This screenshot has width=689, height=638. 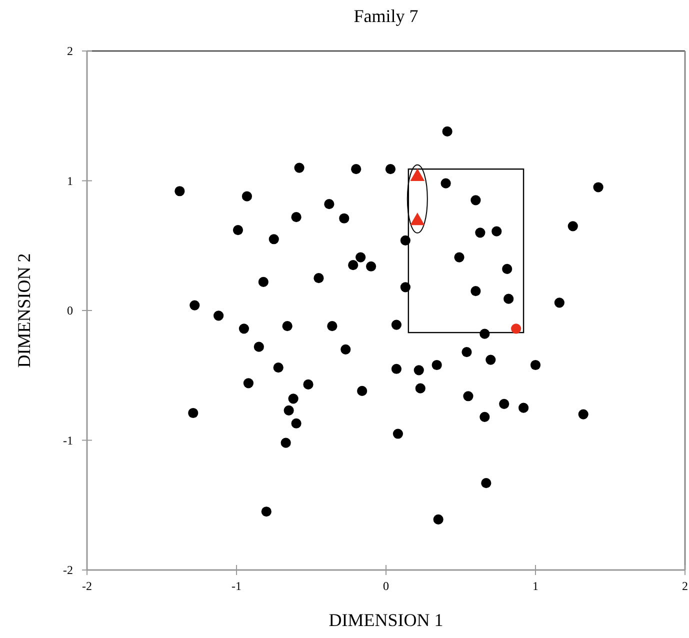 What do you see at coordinates (386, 620) in the screenshot?
I see `x-axis-title: DIMENSION 1` at bounding box center [386, 620].